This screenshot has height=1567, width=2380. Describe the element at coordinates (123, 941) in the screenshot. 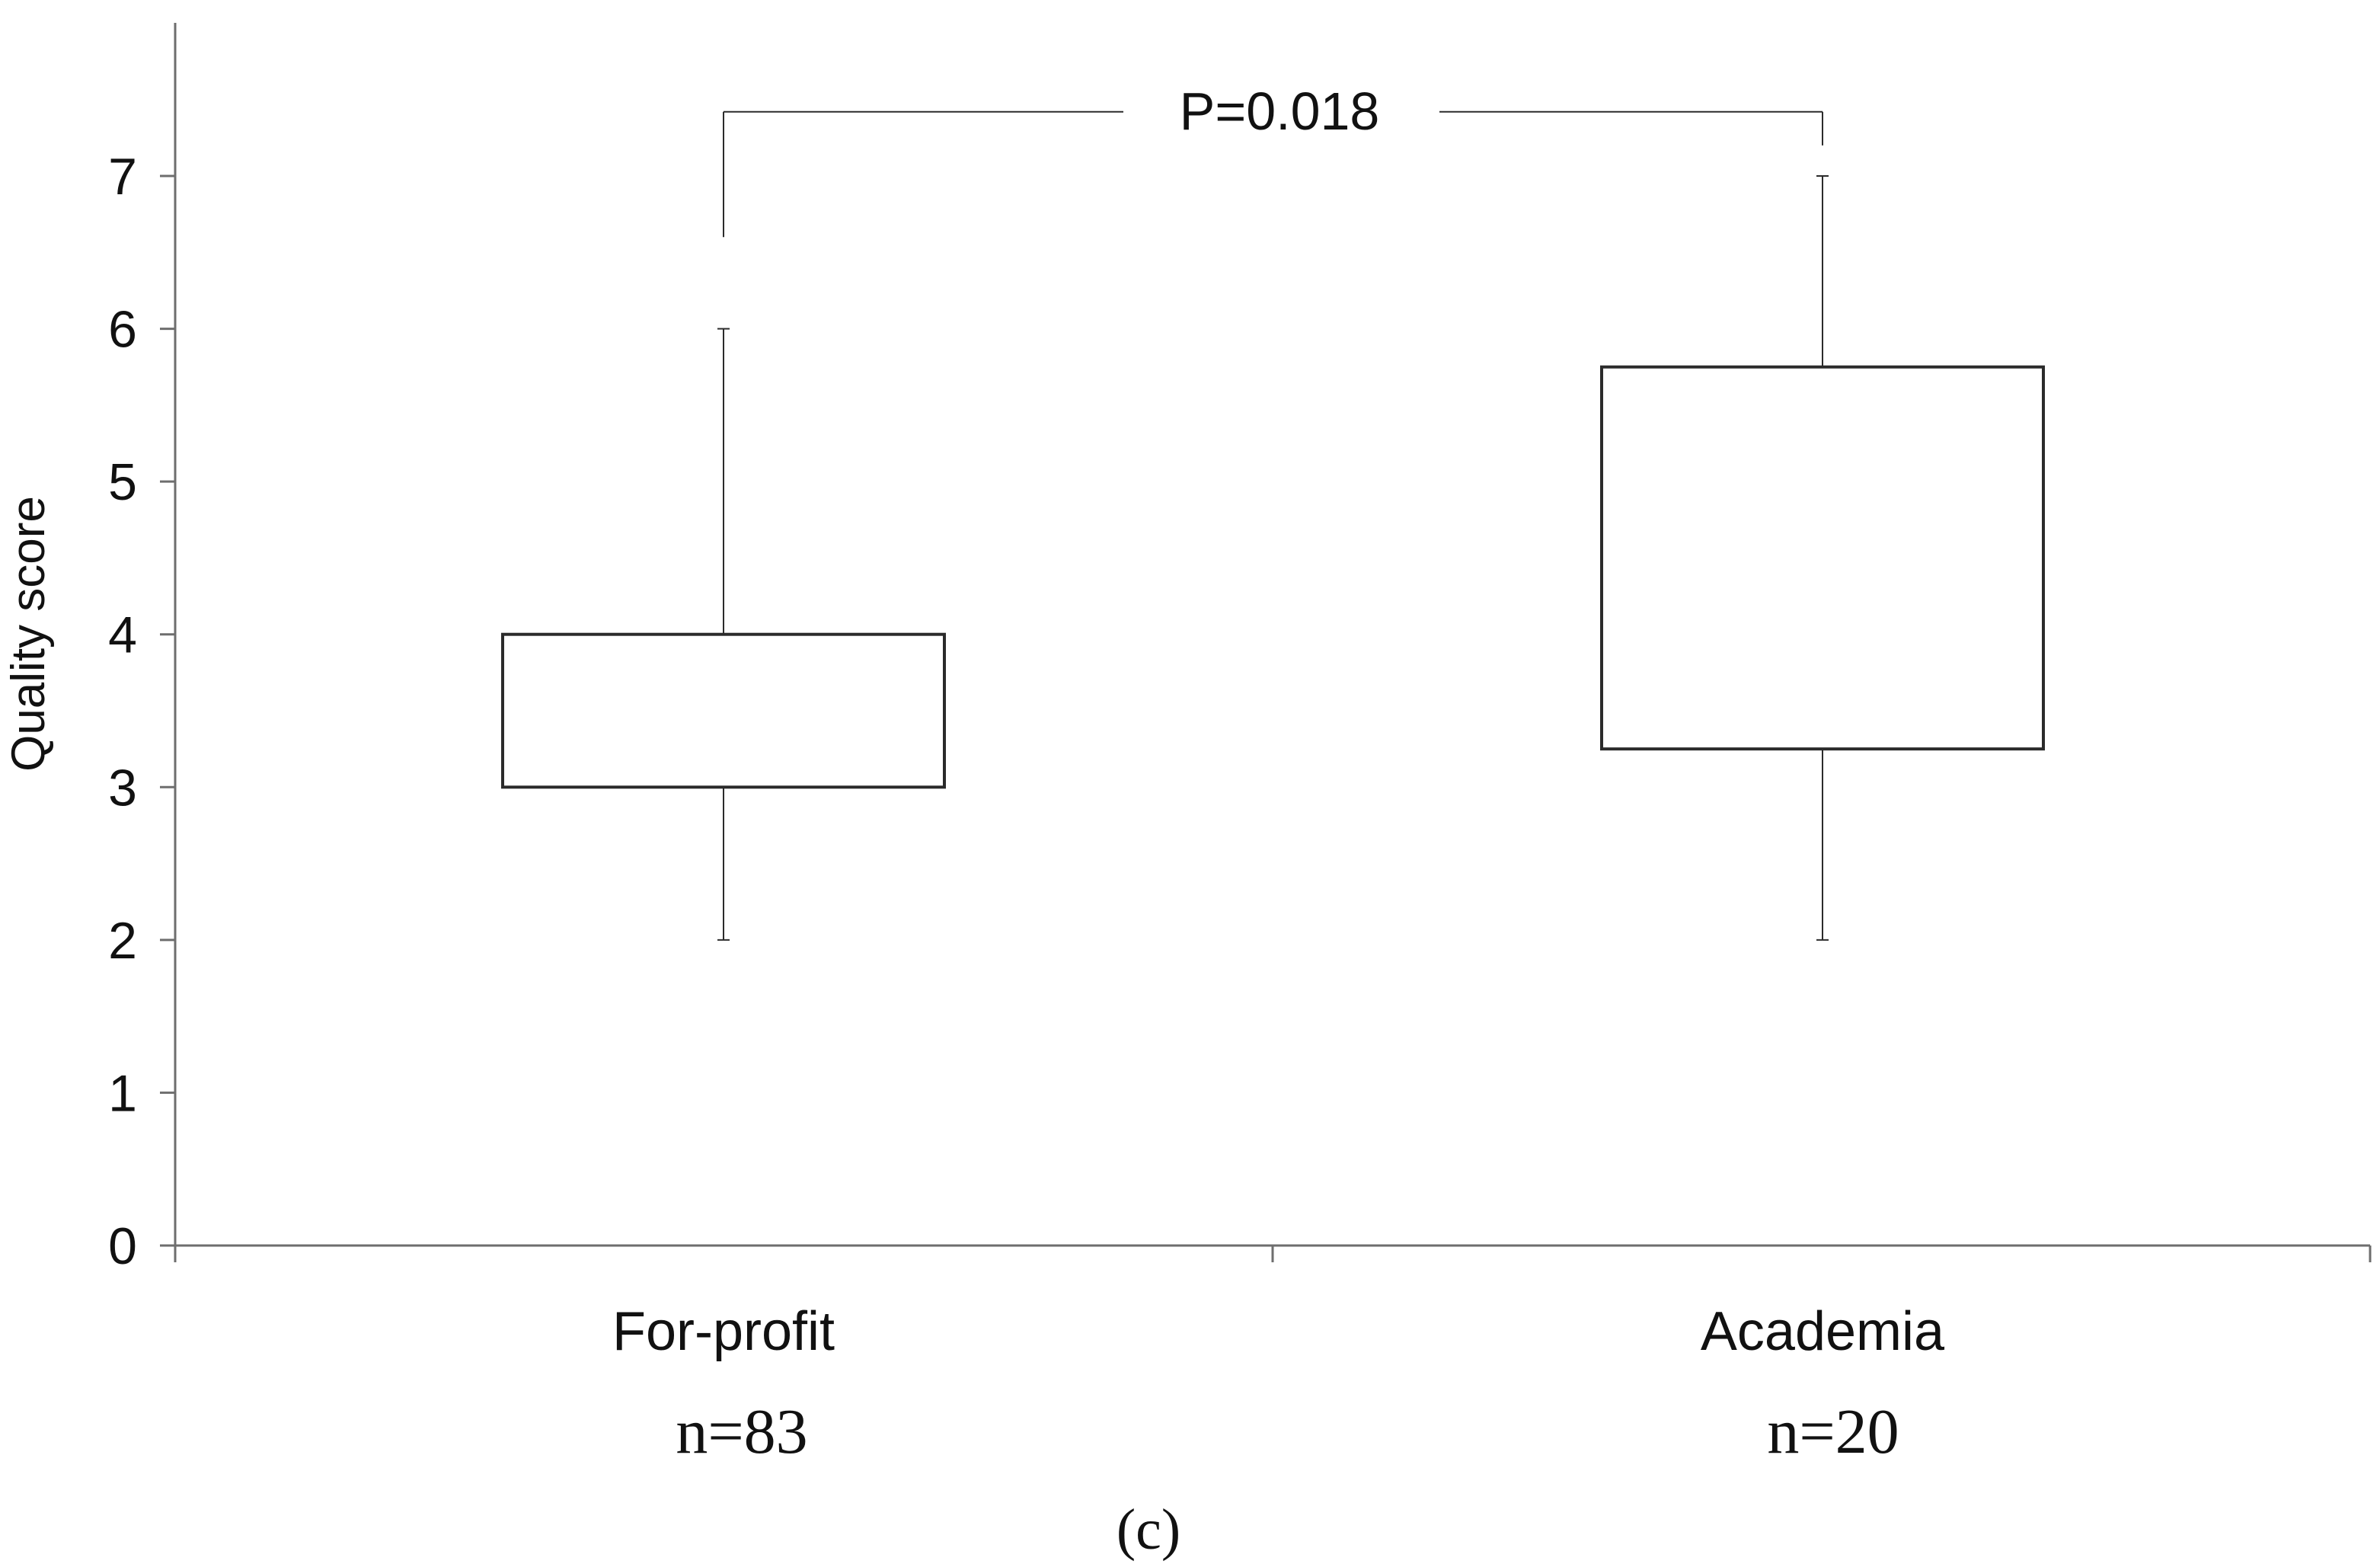

I see `y-tick-label-2: 2` at that location.